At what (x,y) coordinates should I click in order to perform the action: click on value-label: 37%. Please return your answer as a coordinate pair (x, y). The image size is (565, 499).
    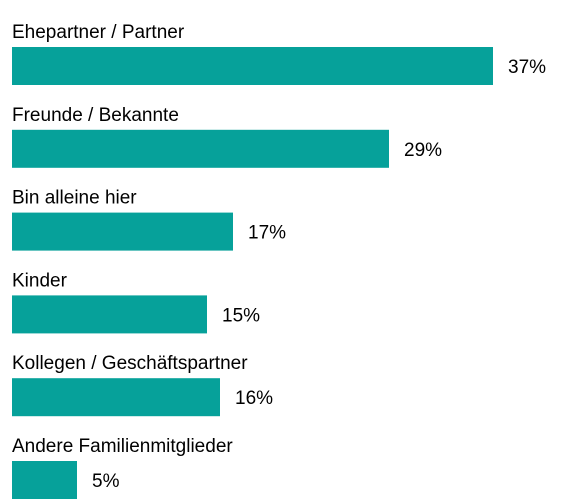
    Looking at the image, I should click on (527, 67).